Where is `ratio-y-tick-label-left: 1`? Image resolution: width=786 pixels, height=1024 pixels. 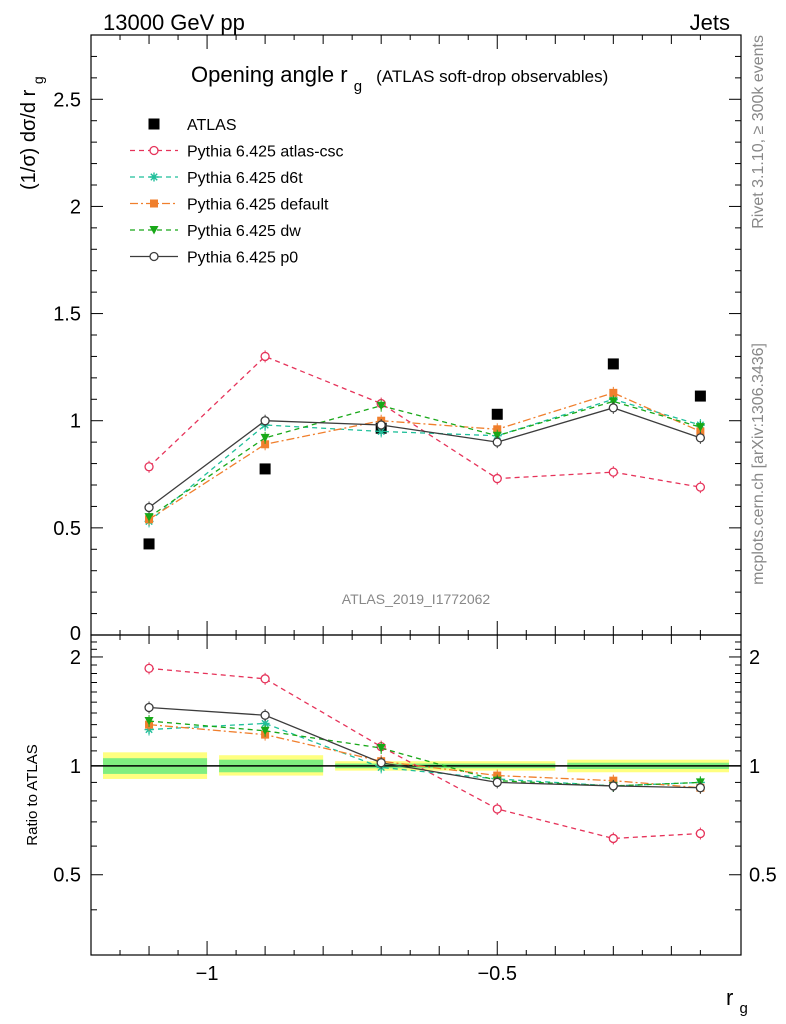 ratio-y-tick-label-left: 1 is located at coordinates (75, 767).